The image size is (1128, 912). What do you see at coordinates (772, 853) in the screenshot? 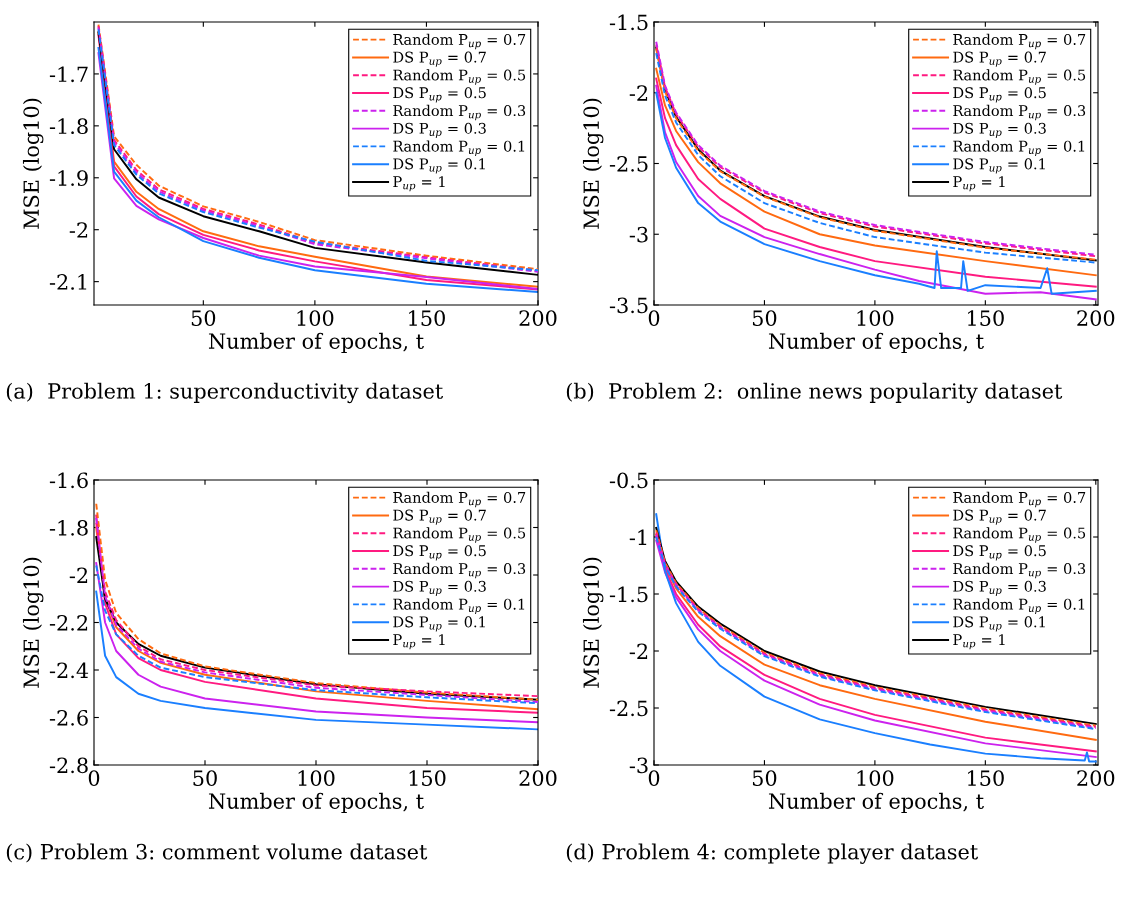
I see `text: (d) Problem 4: complete player dataset` at bounding box center [772, 853].